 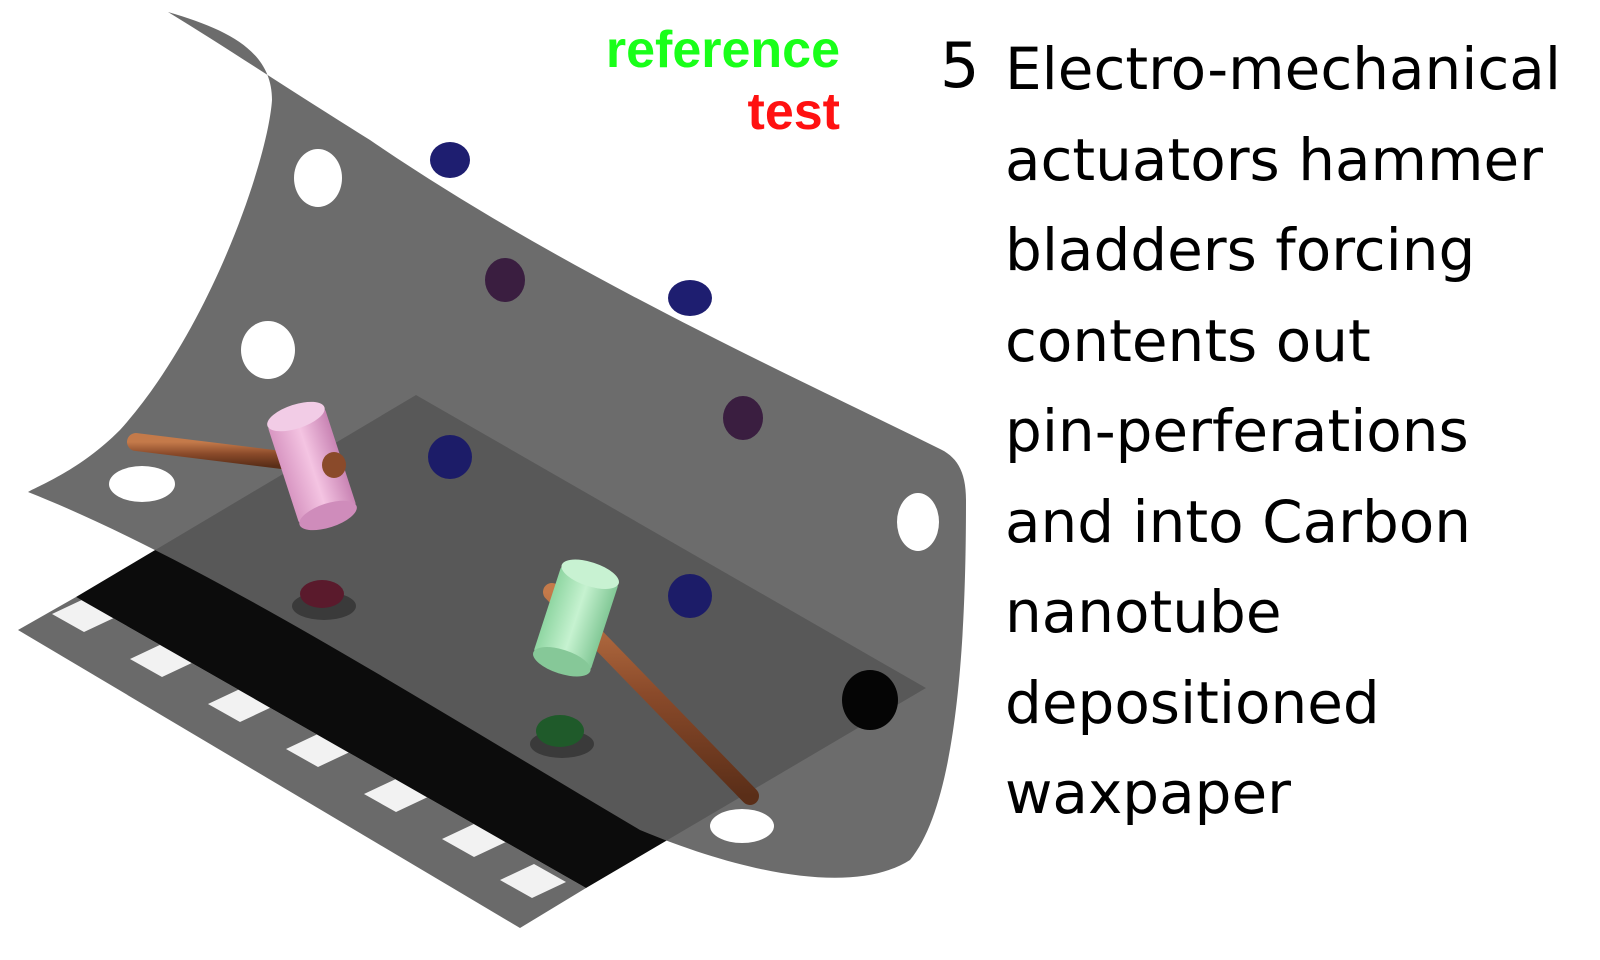 What do you see at coordinates (560, 731) in the screenshot?
I see `green-bladder` at bounding box center [560, 731].